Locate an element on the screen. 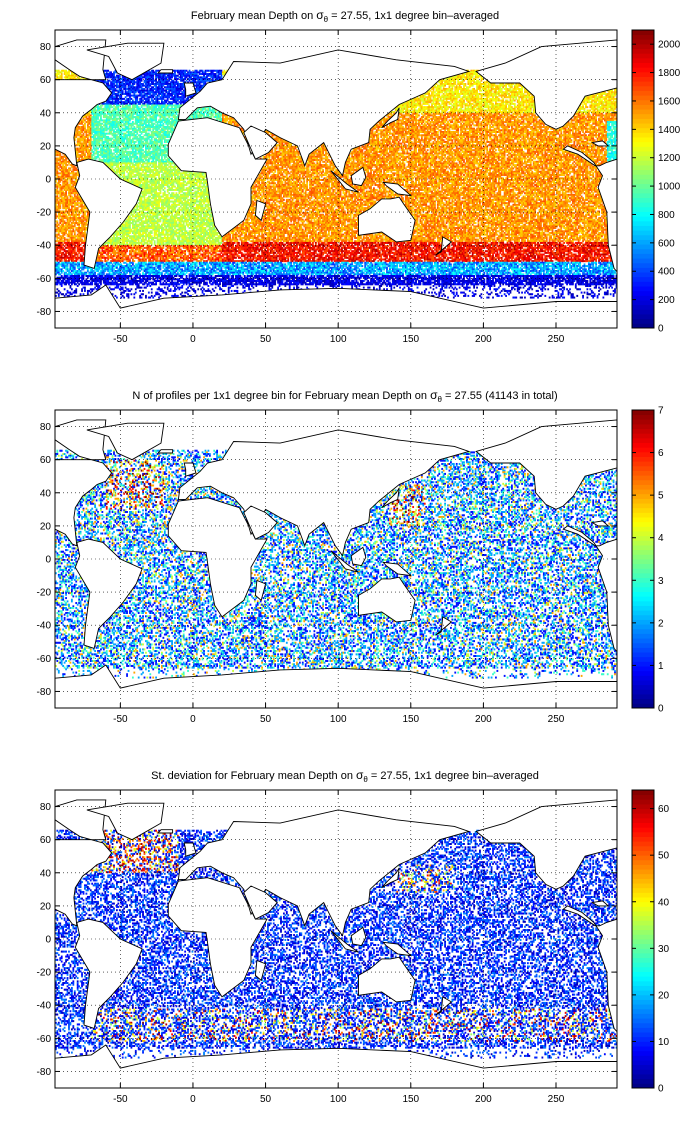  colorbar-tick-label: 200 is located at coordinates (666, 300).